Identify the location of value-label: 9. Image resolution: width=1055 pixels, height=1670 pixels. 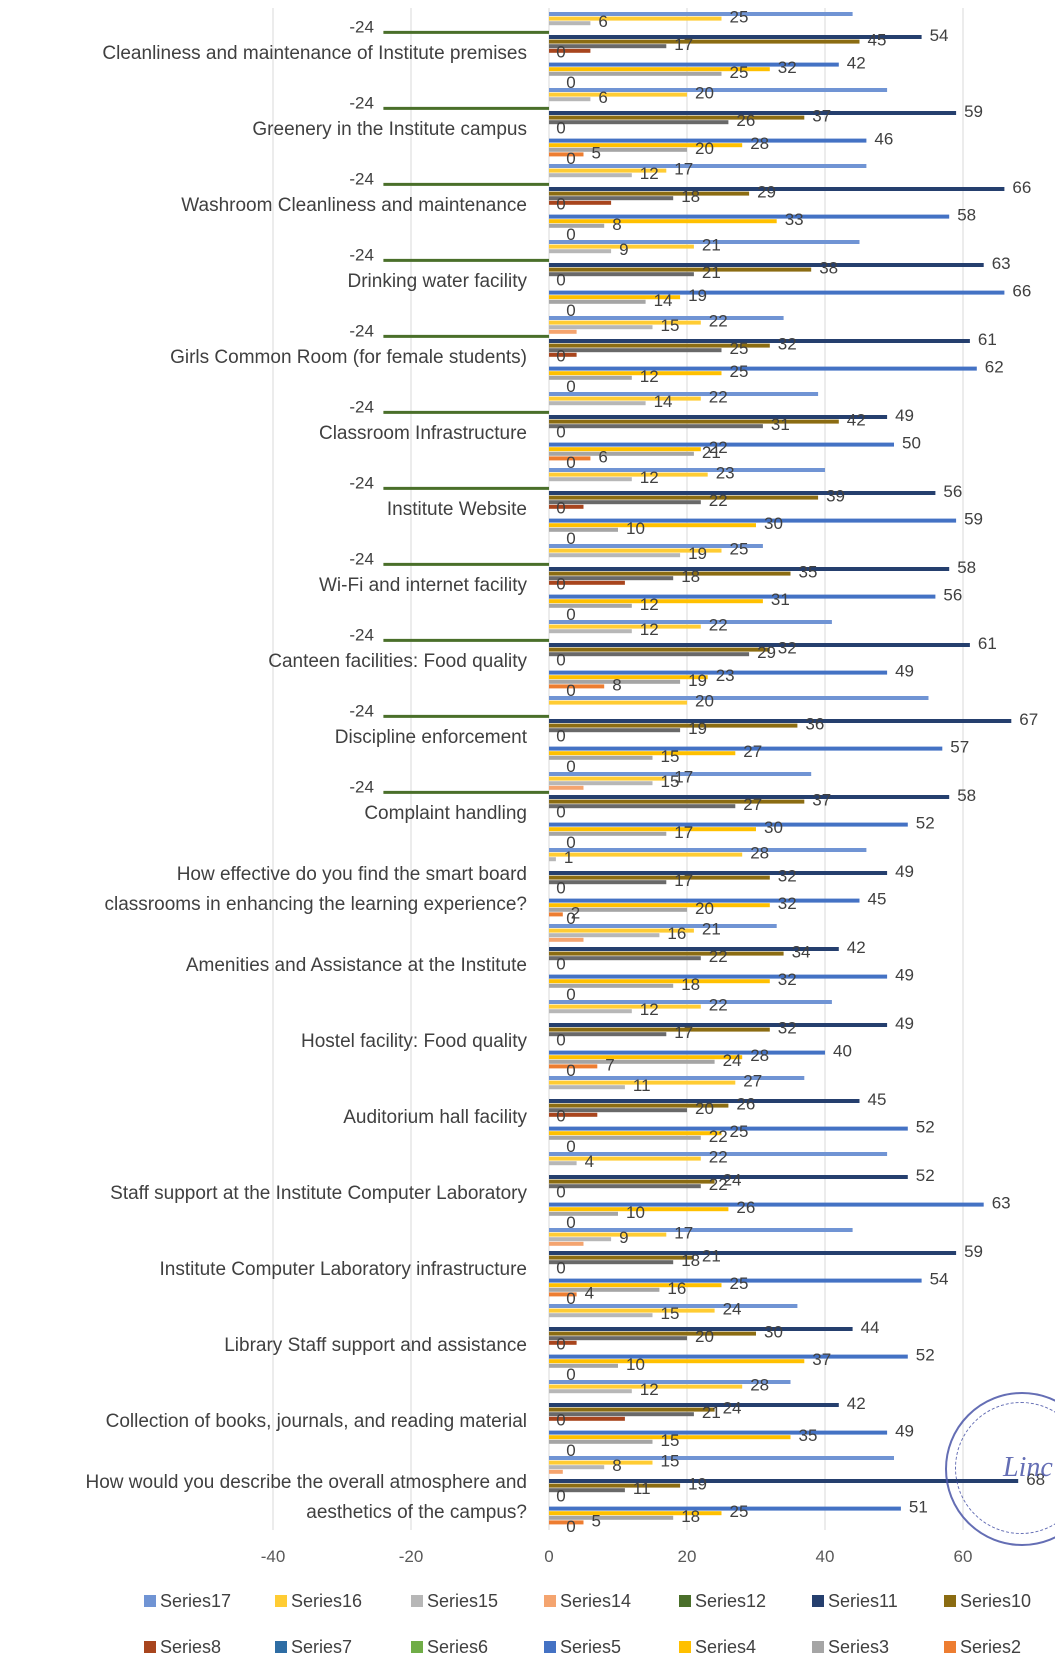
(623, 1237).